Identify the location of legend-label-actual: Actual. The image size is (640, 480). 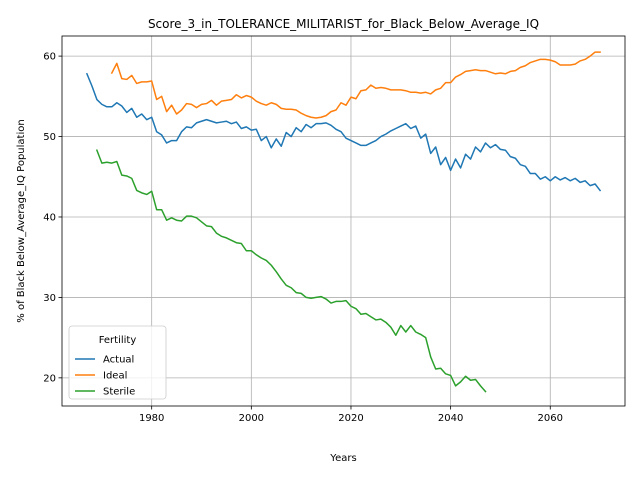
(118, 360).